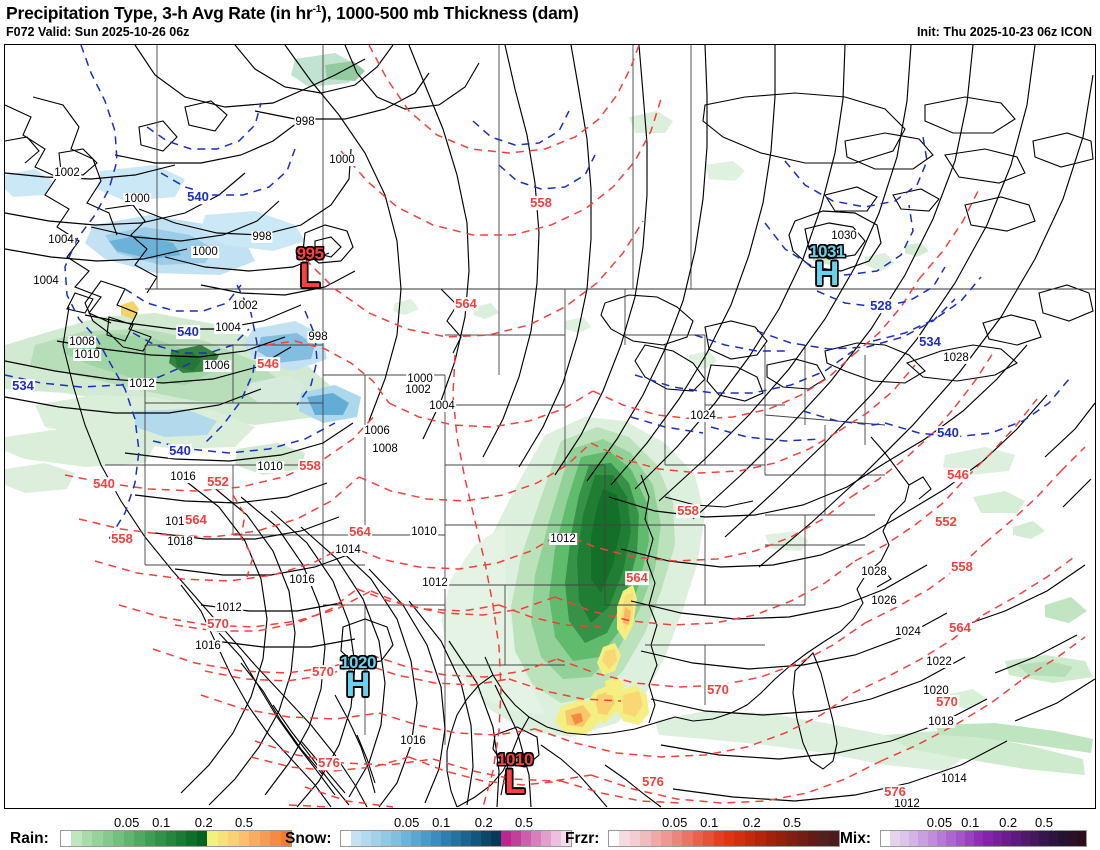 Image resolution: width=1100 pixels, height=850 pixels. I want to click on isobar-label: 1028, so click(956, 358).